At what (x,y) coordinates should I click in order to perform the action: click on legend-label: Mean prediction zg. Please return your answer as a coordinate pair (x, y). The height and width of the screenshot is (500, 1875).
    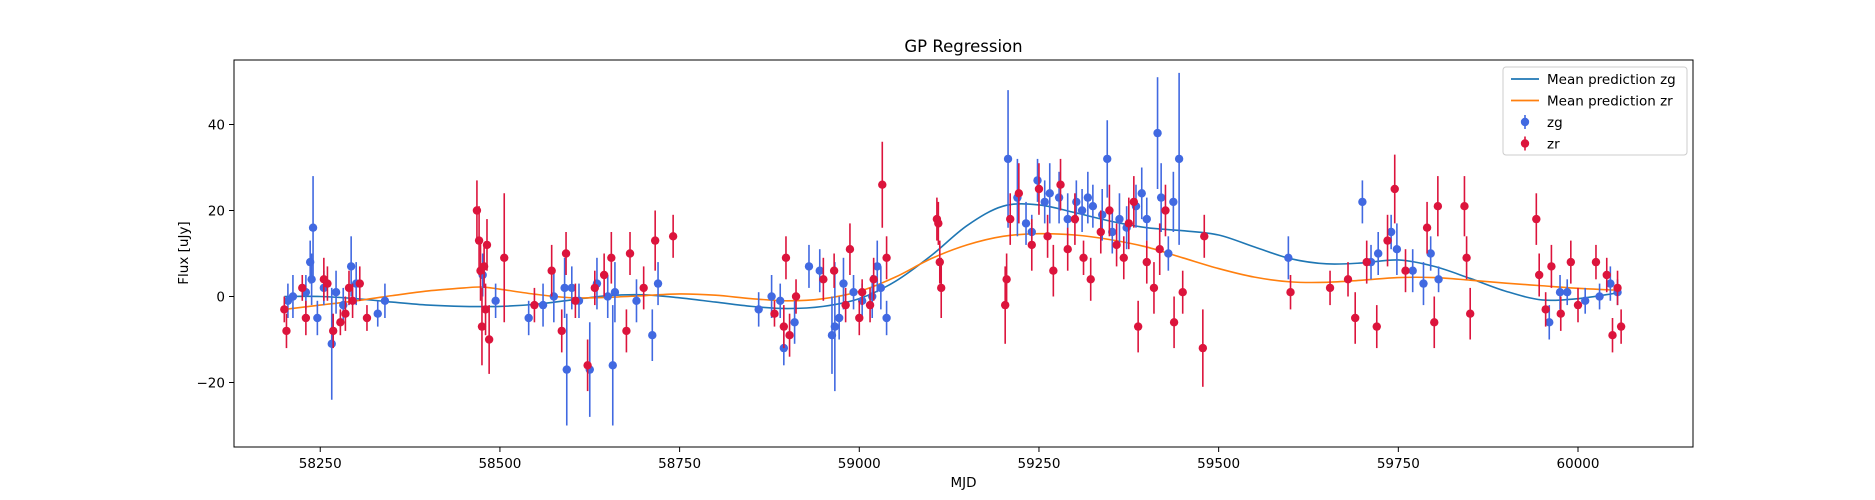
    Looking at the image, I should click on (1611, 80).